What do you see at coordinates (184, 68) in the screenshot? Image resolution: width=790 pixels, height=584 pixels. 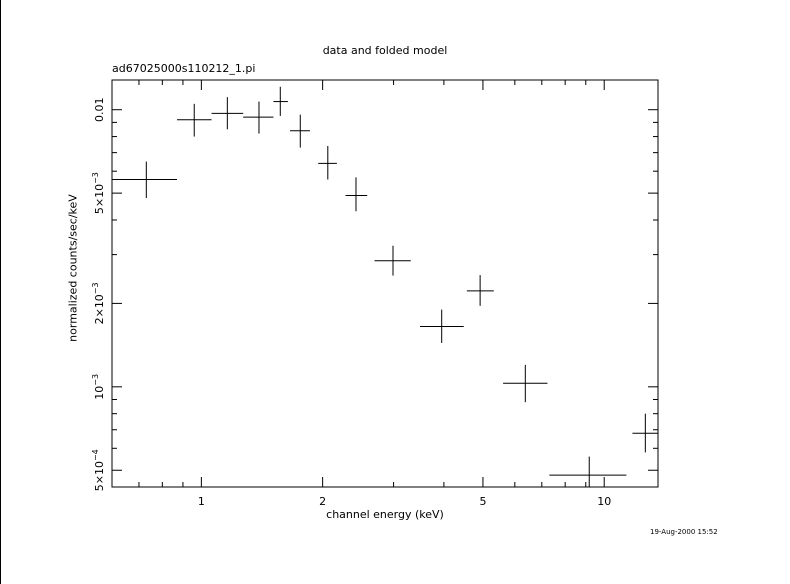 I see `chart-subtitle: ad67025000s110212_1.pi` at bounding box center [184, 68].